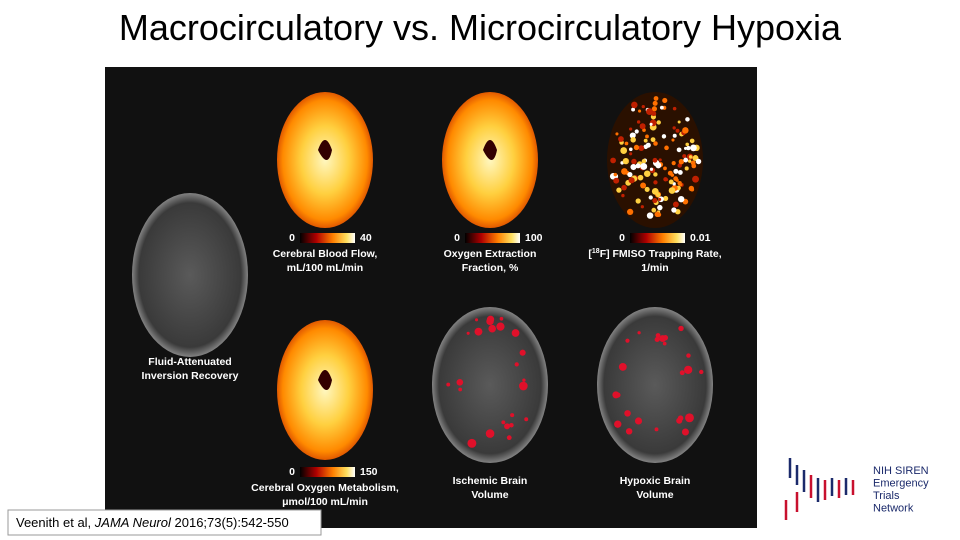 The image size is (960, 540). Describe the element at coordinates (133, 522) in the screenshot. I see `citation-journal: JAMA Neurol` at that location.